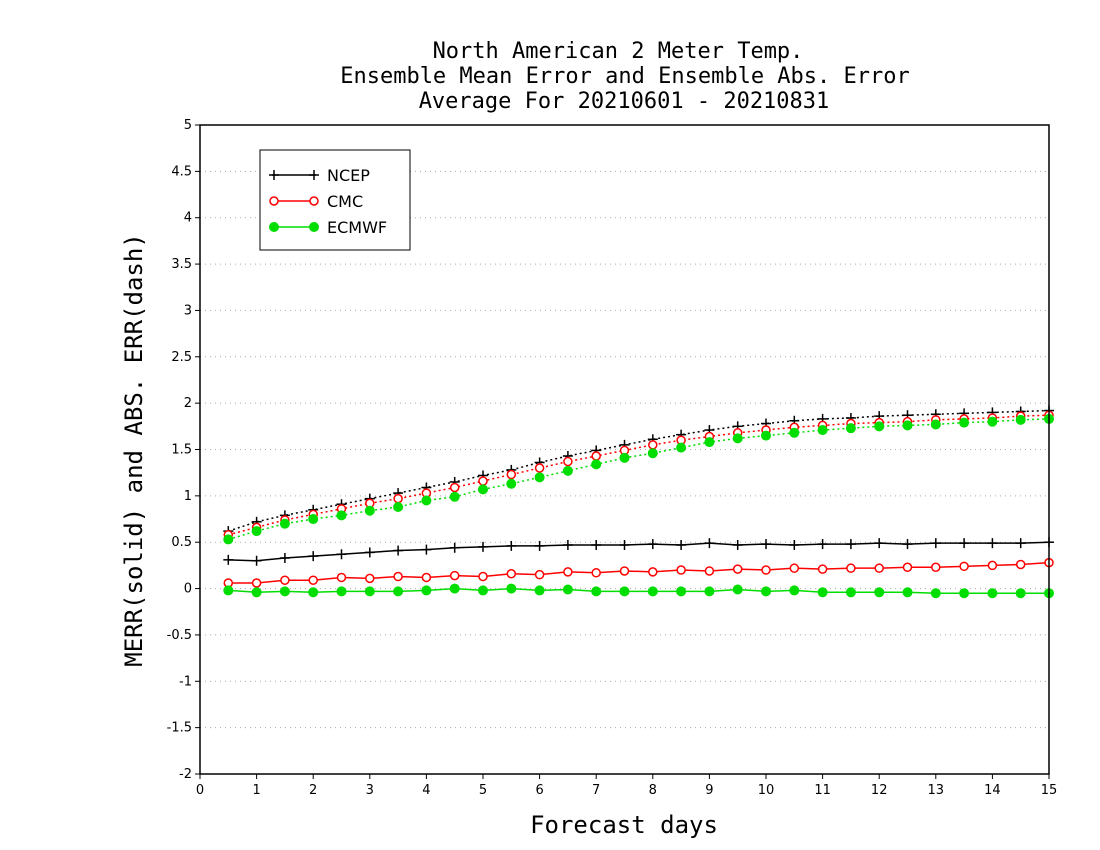 The width and height of the screenshot is (1100, 850). Describe the element at coordinates (936, 790) in the screenshot. I see `x-tick-label: 13` at that location.